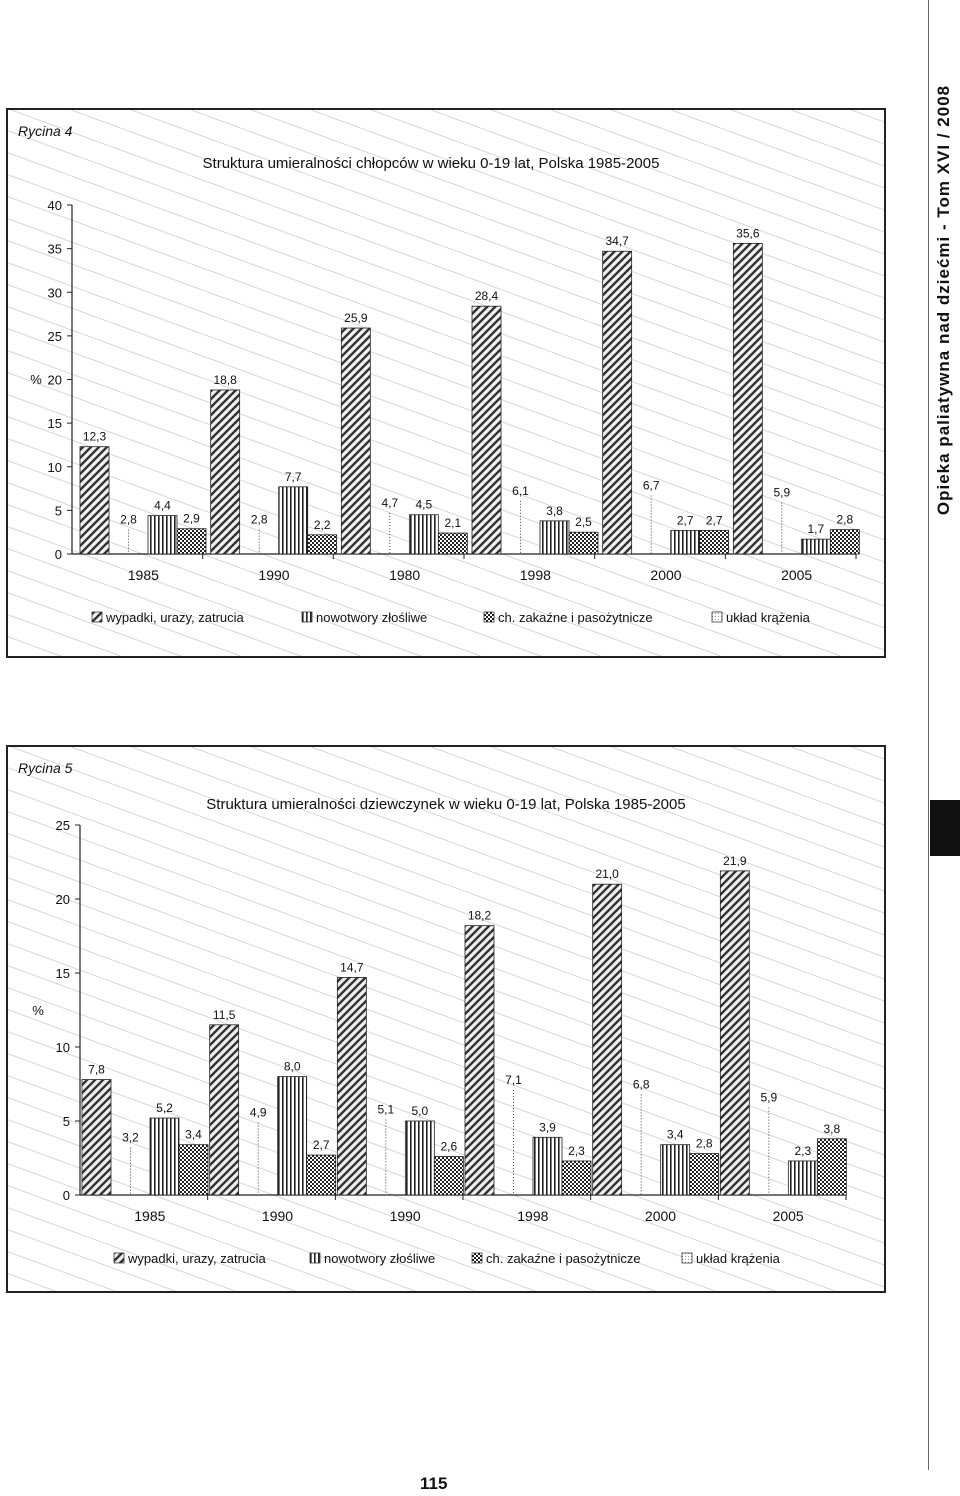  What do you see at coordinates (651, 486) in the screenshot?
I see `data-label: 6,7` at bounding box center [651, 486].